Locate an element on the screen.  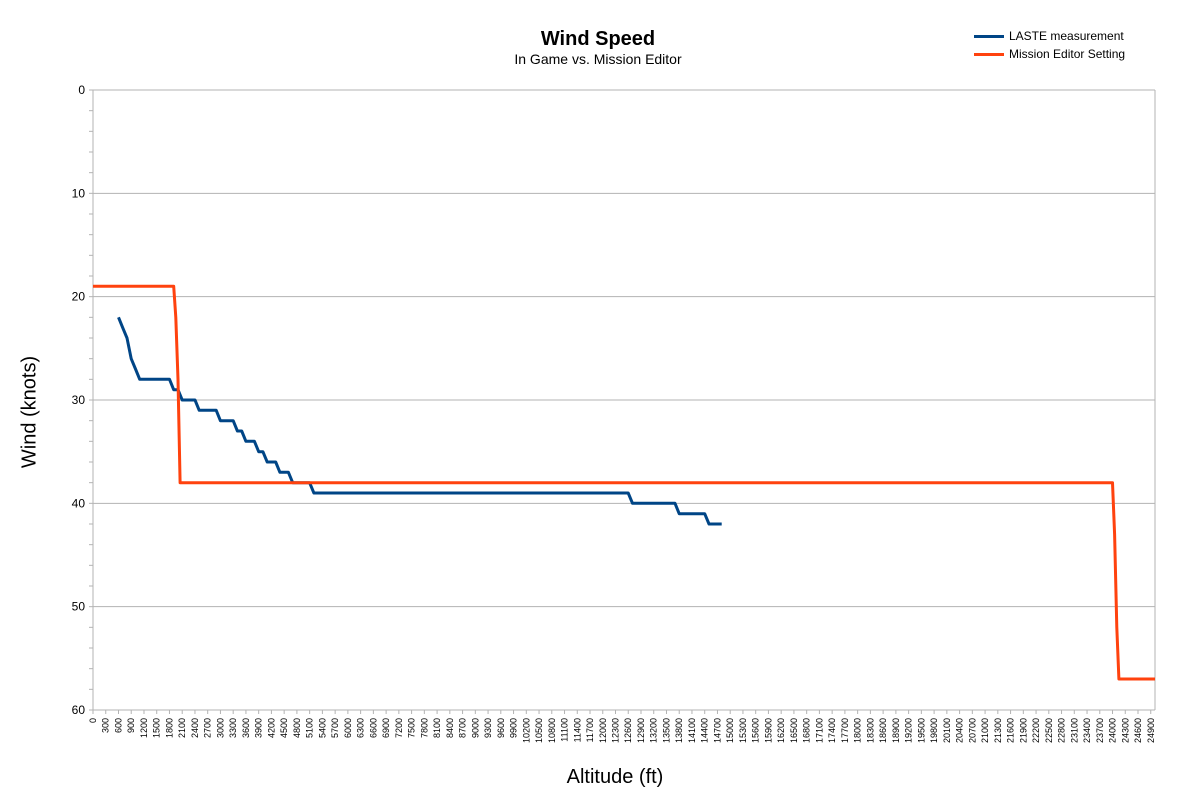
y-tick-label: 20 is located at coordinates (79, 297).